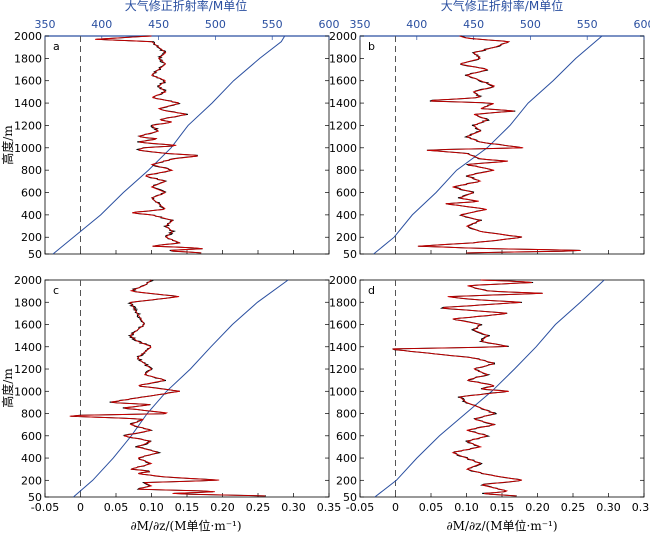 This screenshot has height=535, width=650. What do you see at coordinates (7, 145) in the screenshot?
I see `y-axis-label-top: 高度/m` at bounding box center [7, 145].